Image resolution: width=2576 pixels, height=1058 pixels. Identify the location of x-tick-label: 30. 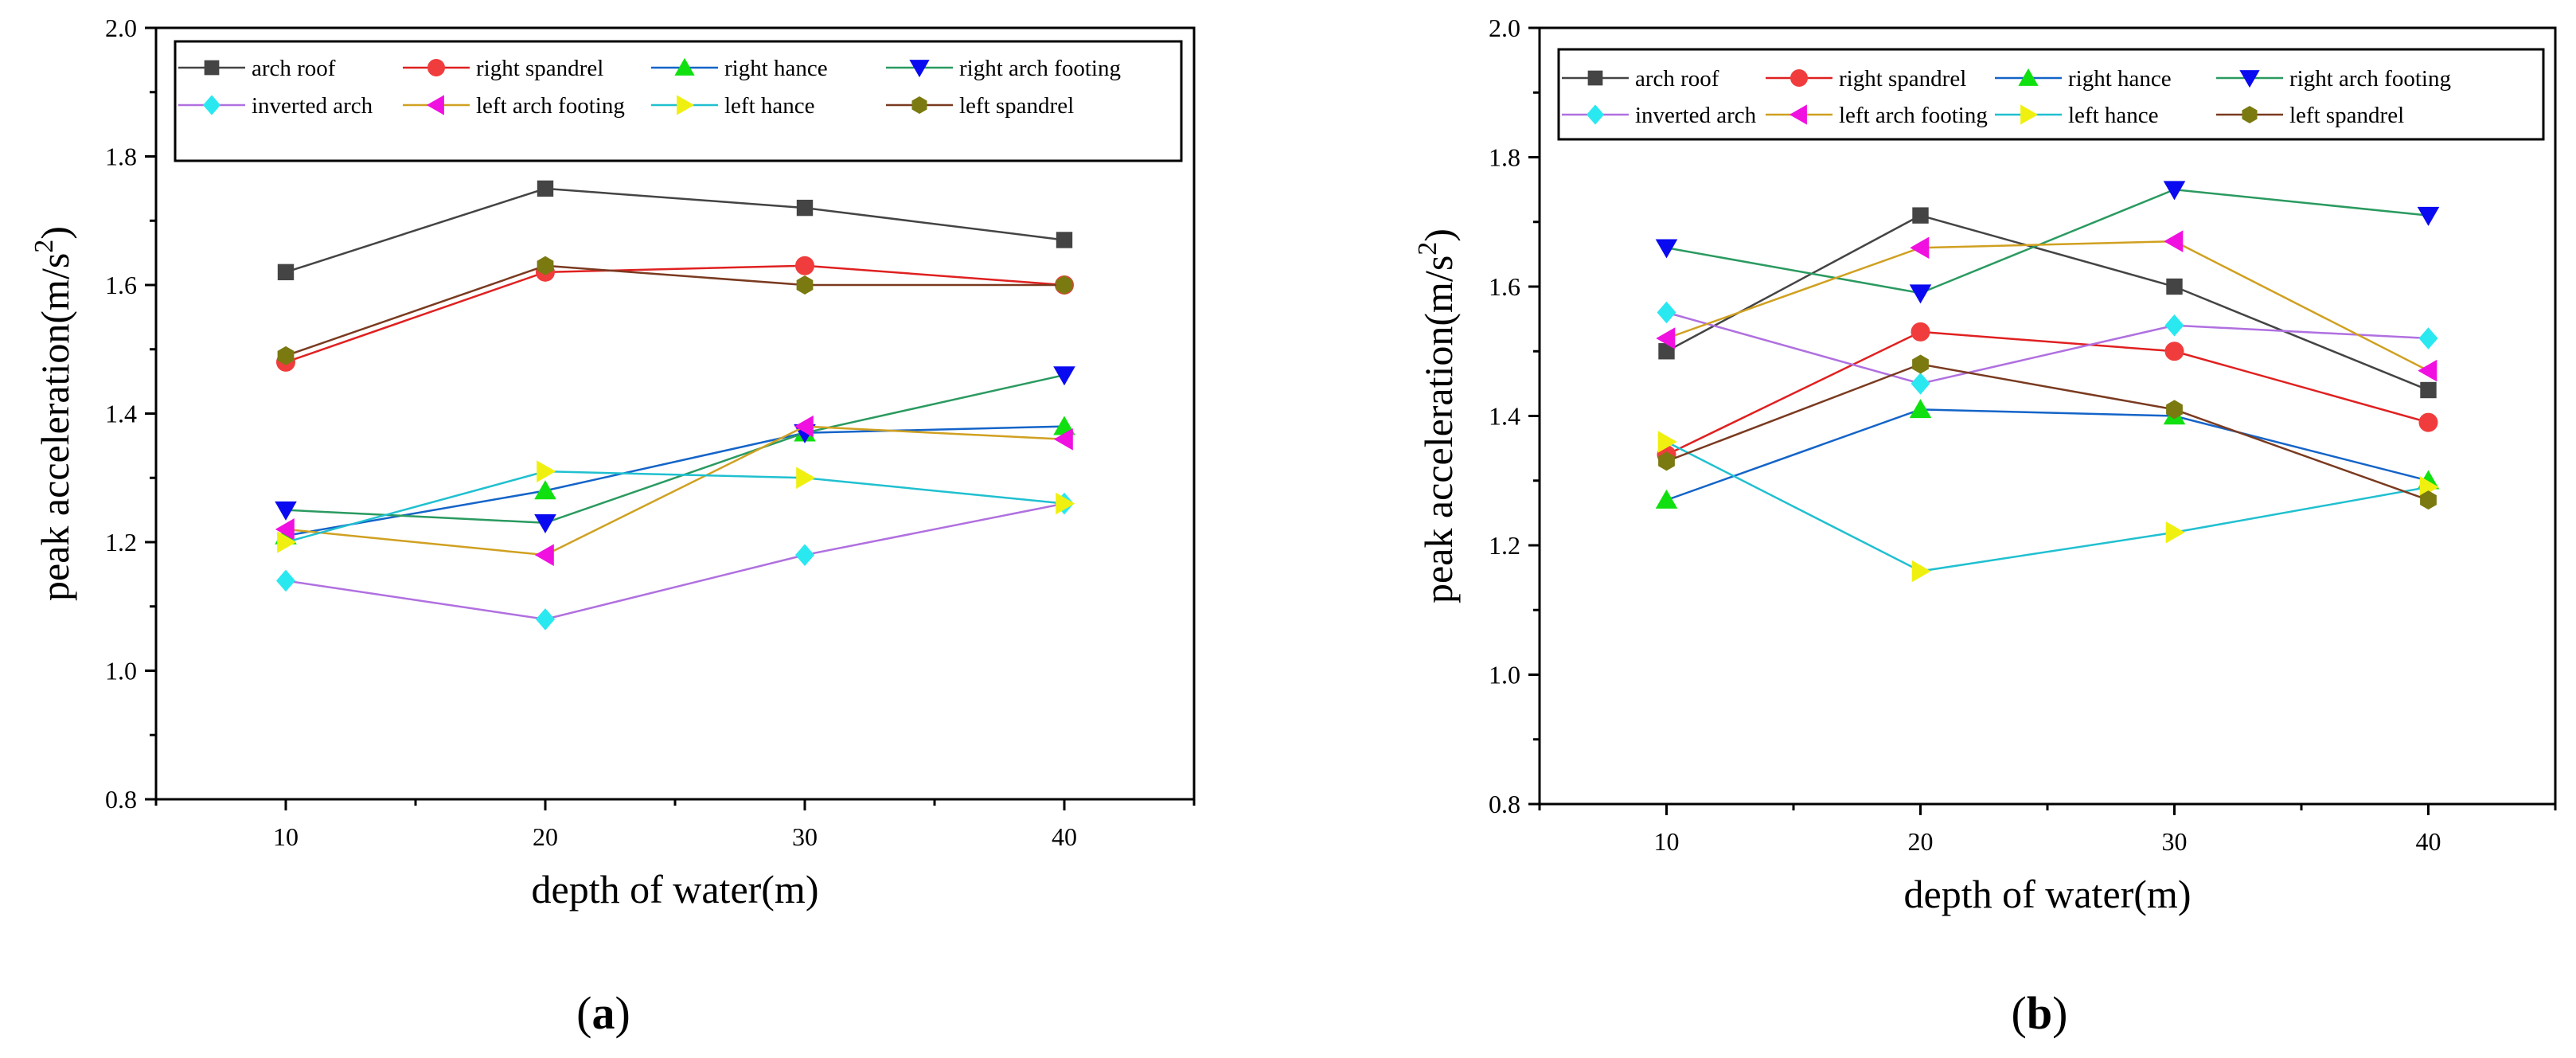
(805, 836).